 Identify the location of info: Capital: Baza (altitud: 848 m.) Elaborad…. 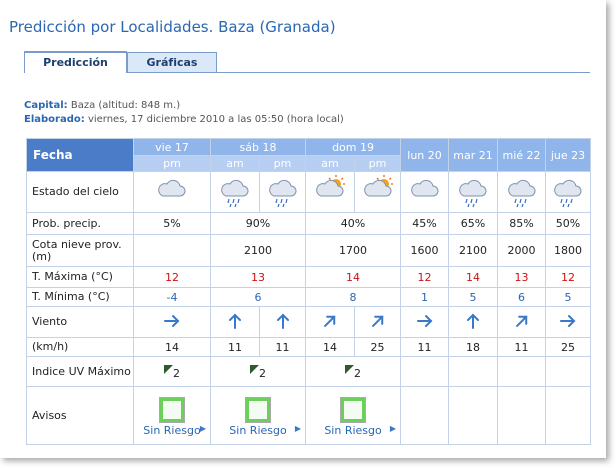
(184, 113).